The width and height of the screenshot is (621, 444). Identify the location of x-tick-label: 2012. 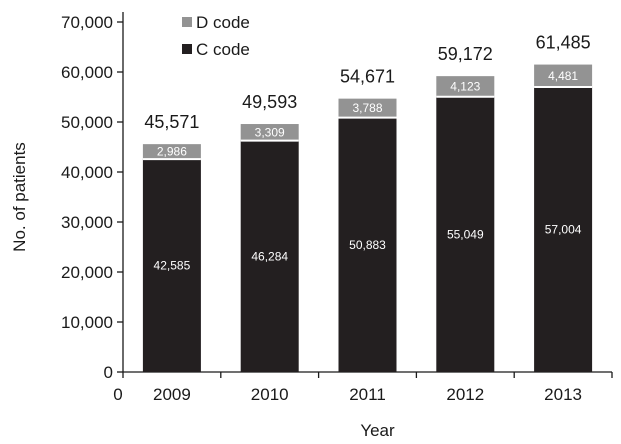
(465, 394).